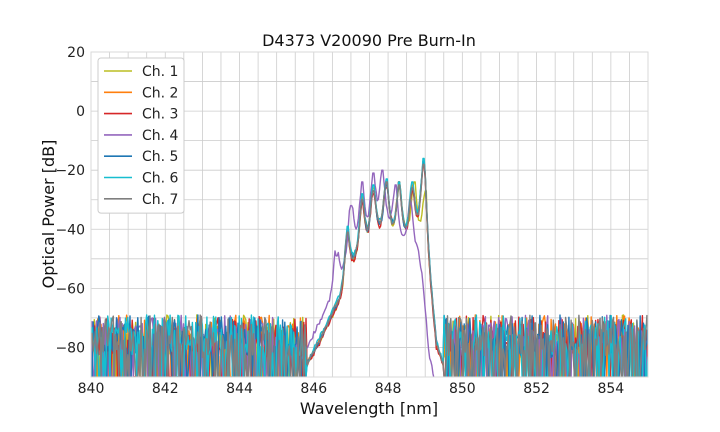 This screenshot has height=432, width=720. I want to click on x-tick-label: 842, so click(165, 389).